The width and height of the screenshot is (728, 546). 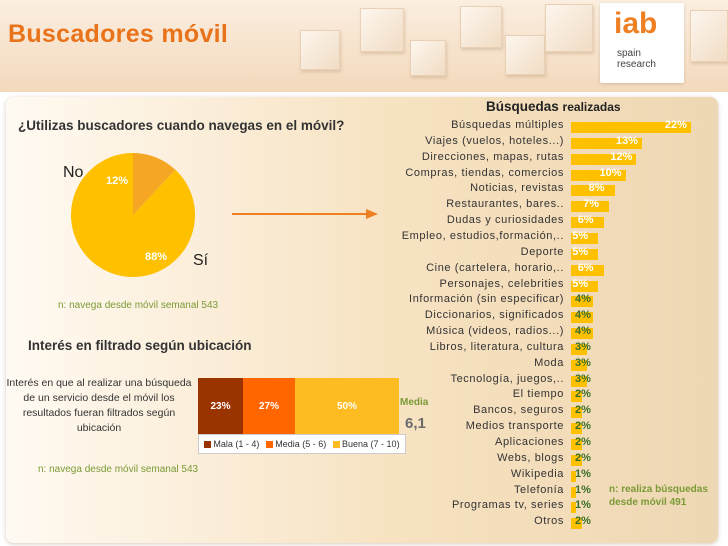 I want to click on logo-sub-text: research, so click(x=636, y=64).